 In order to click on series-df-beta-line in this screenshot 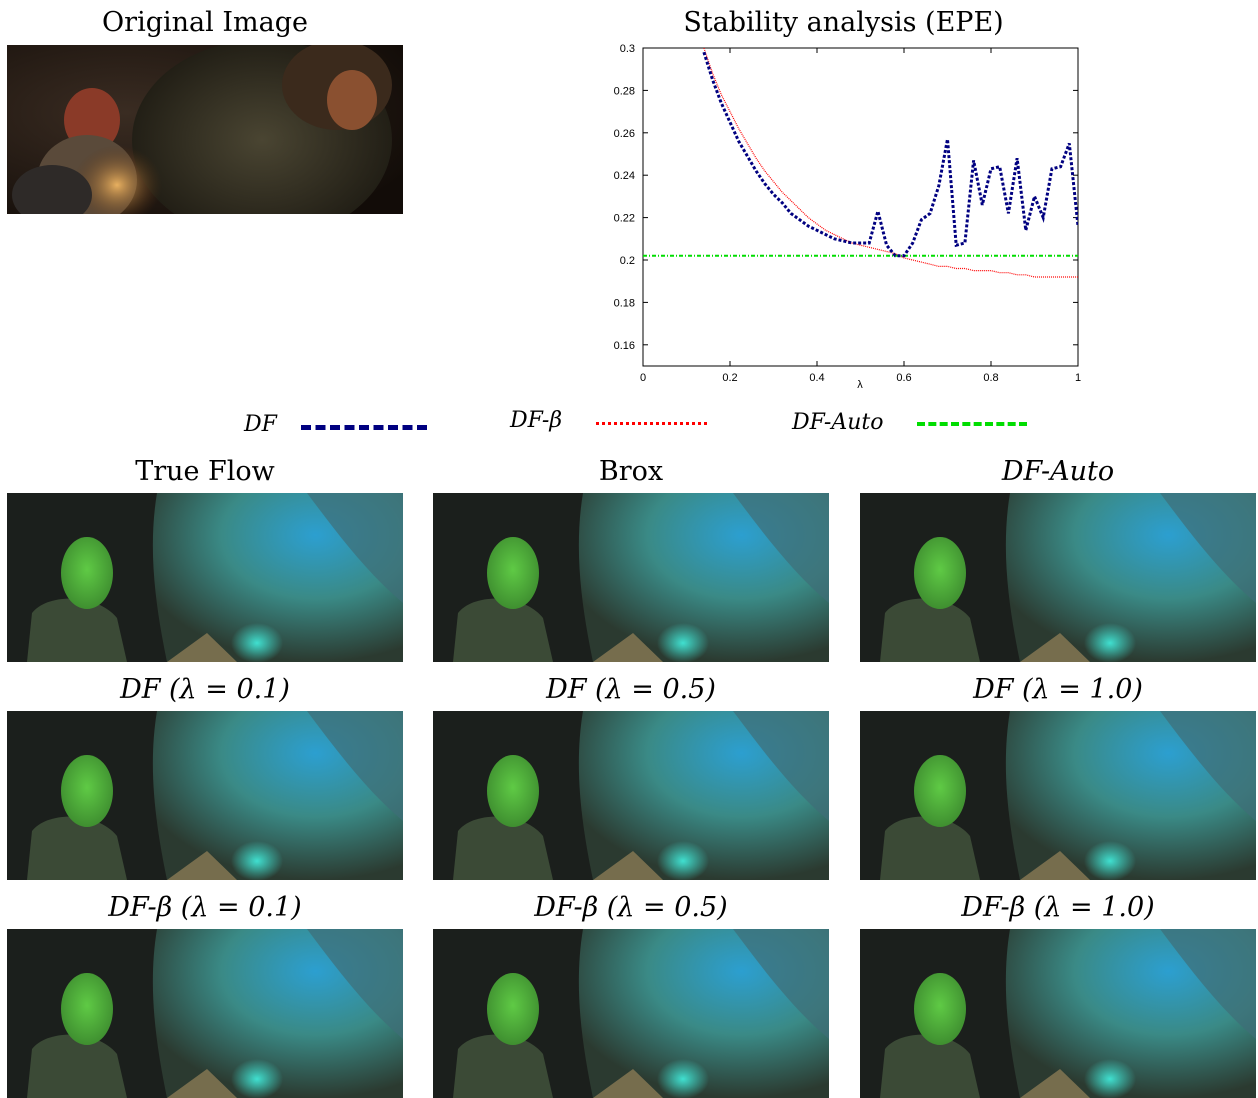, I will do `click(890, 163)`.